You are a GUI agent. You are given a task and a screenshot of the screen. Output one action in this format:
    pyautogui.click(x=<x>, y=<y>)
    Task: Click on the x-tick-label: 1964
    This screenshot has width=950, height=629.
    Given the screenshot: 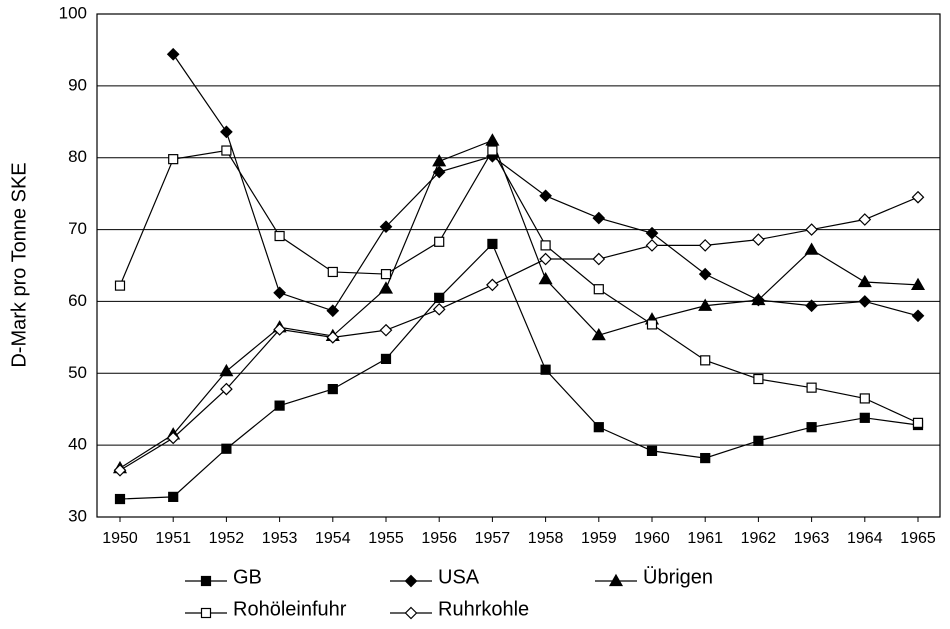 What is the action you would take?
    pyautogui.click(x=865, y=538)
    